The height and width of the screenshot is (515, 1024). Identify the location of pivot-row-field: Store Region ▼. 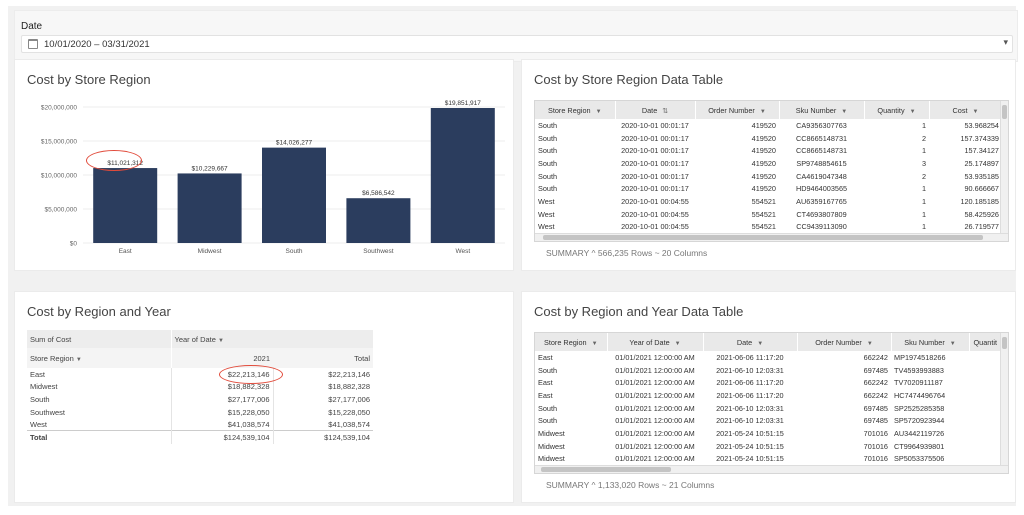
(99, 358).